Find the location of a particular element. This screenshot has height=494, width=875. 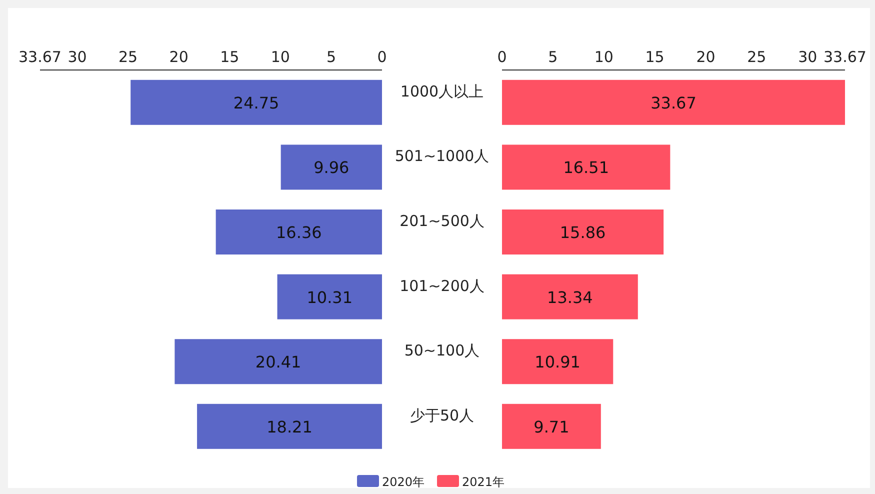

data-label: 9.71 is located at coordinates (552, 426).